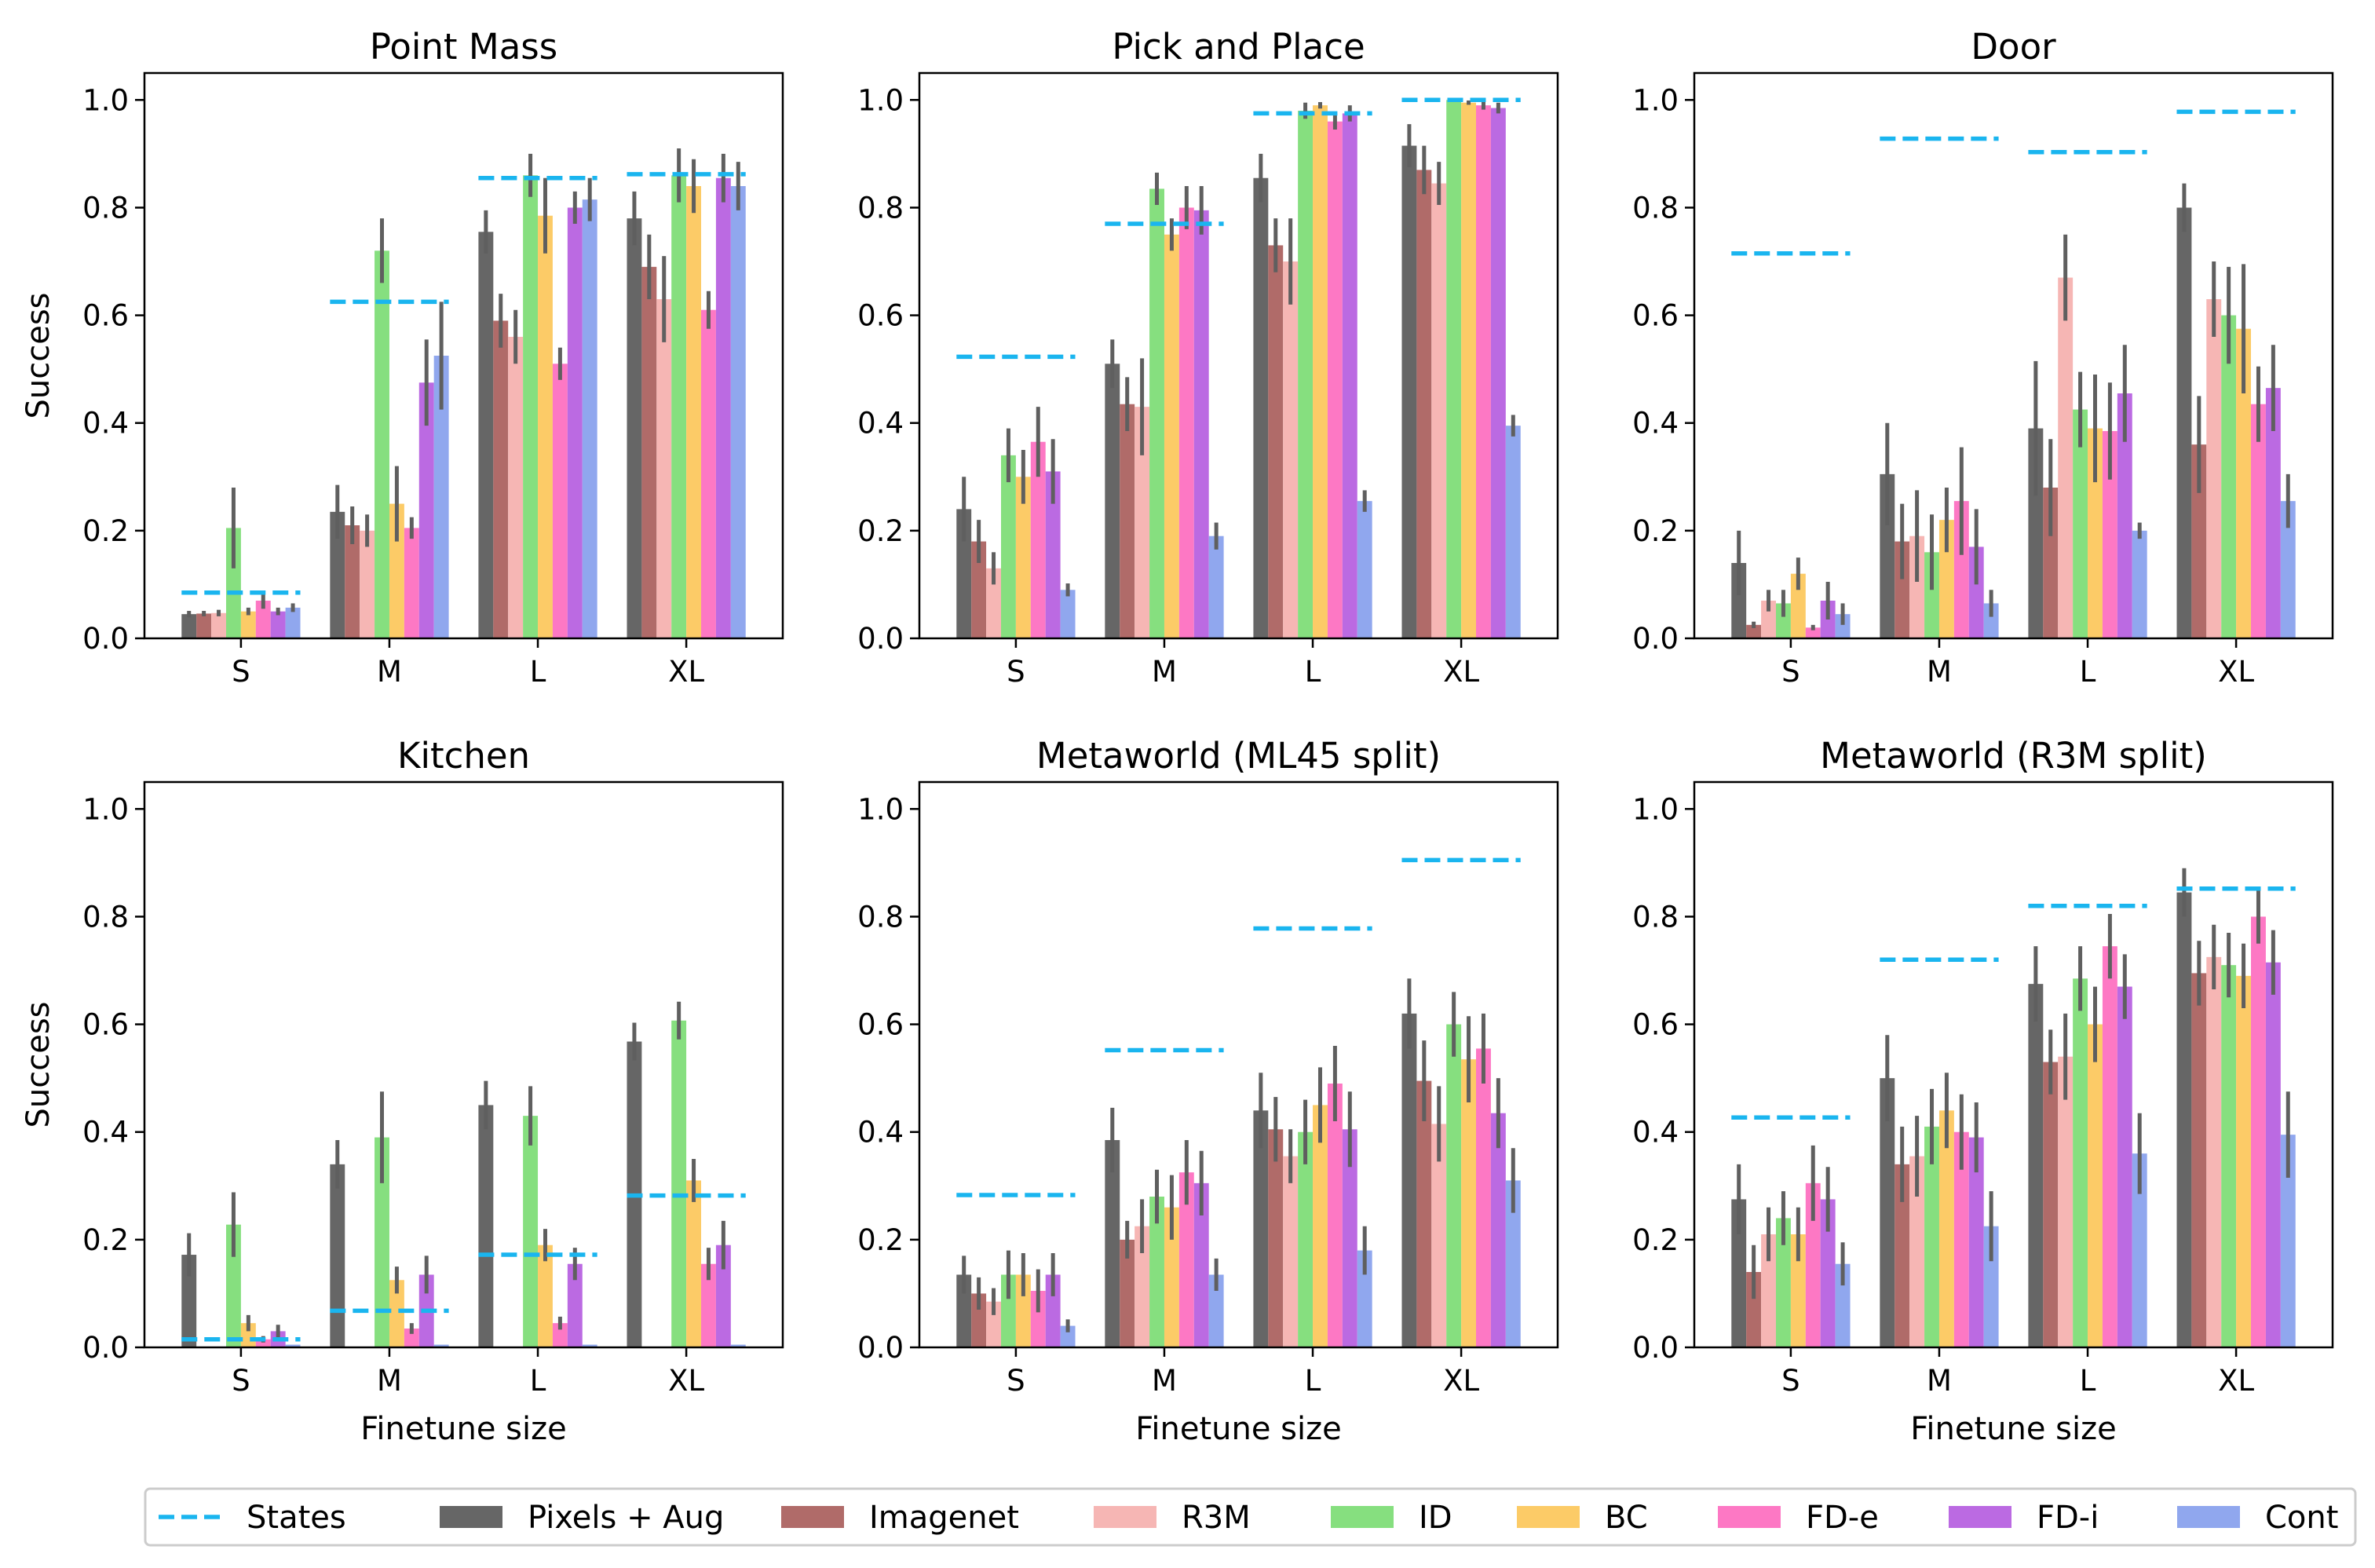  Describe the element at coordinates (1127, 521) in the screenshot. I see `bar-imagenet-m` at that location.